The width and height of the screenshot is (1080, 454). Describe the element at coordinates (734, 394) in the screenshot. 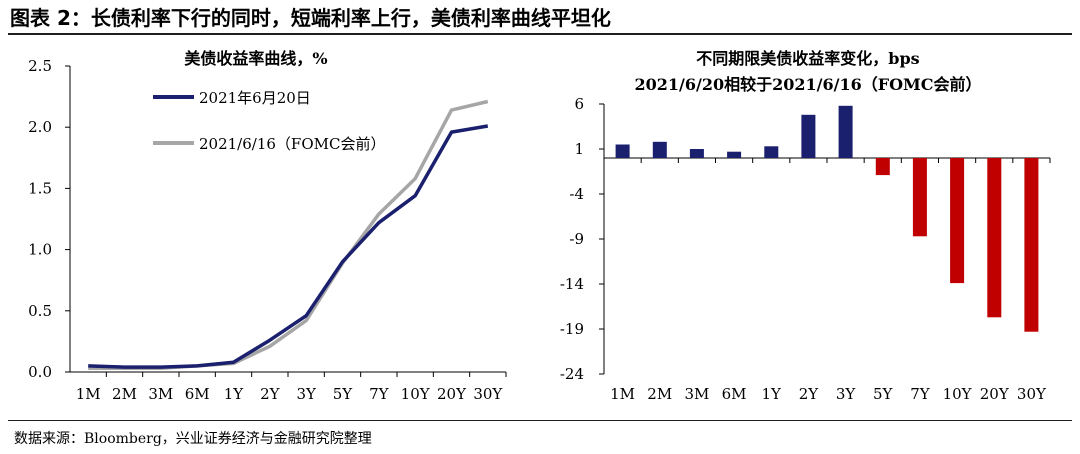

I see `bar-x-tick-label: 6M` at that location.